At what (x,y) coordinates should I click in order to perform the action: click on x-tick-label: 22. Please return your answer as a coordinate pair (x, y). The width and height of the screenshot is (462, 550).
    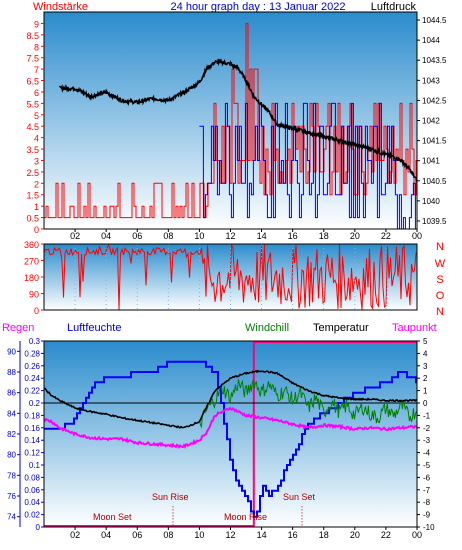
    Looking at the image, I should click on (386, 236).